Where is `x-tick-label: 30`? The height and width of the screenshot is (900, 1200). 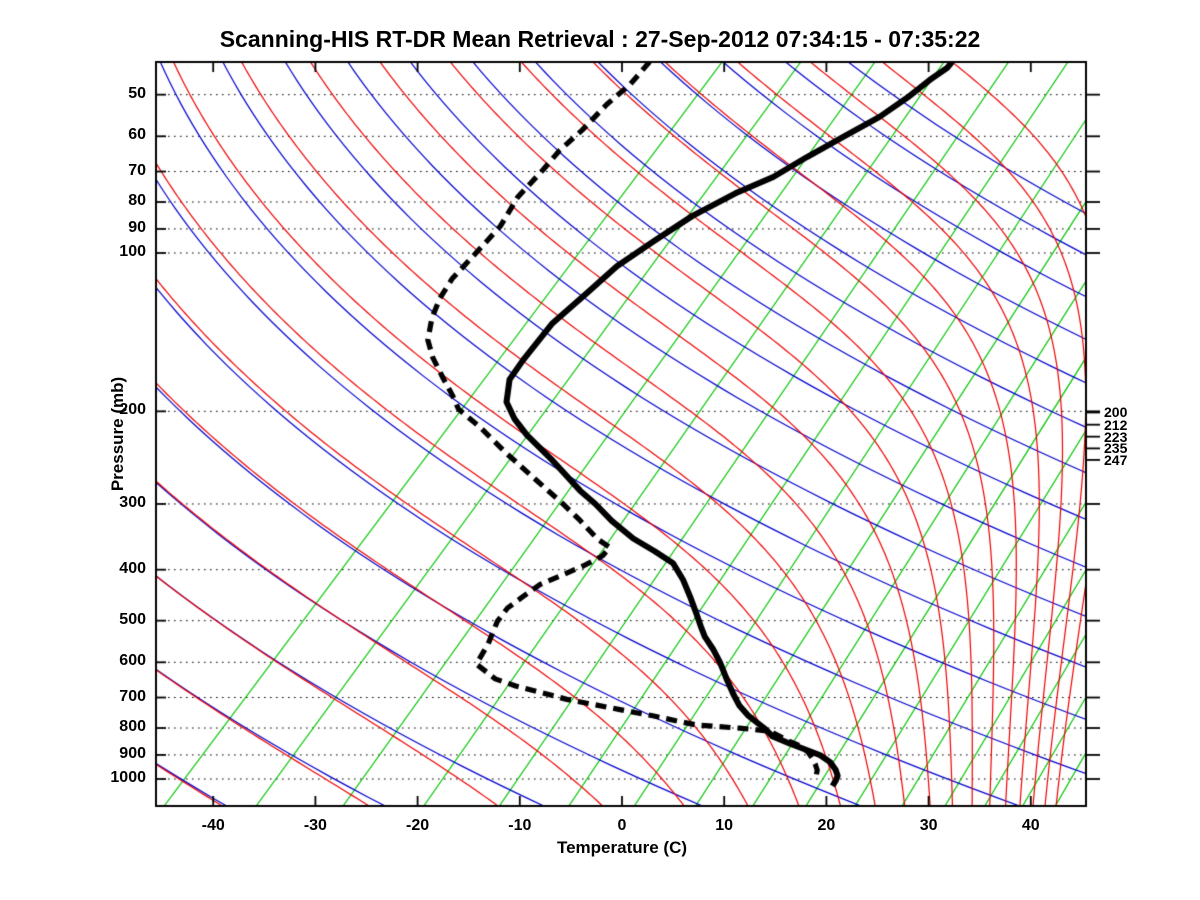
x-tick-label: 30 is located at coordinates (928, 825).